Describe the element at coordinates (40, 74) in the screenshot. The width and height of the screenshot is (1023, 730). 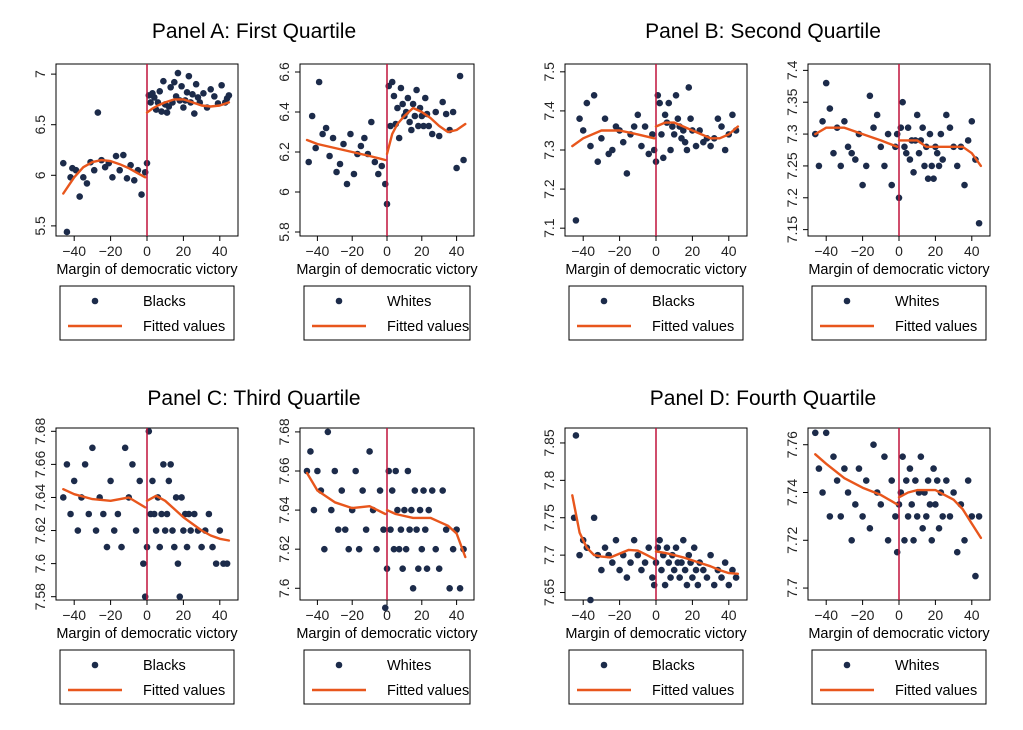
I see `y-tick-label: 7` at that location.